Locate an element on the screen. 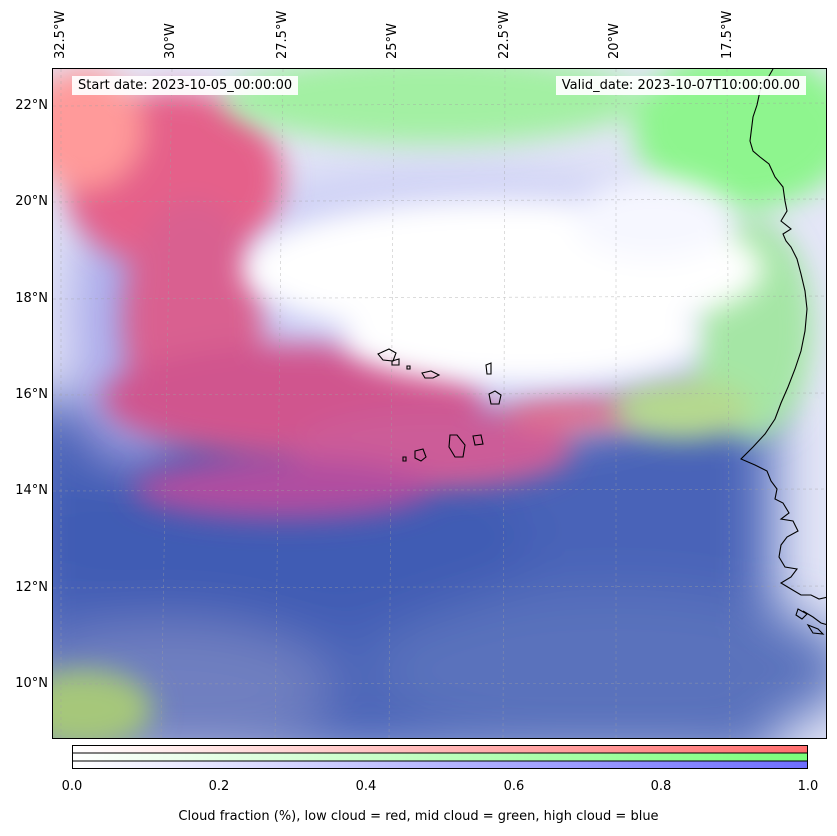 This screenshot has height=836, width=837. colorbar-tick-0-6: 0.6 is located at coordinates (514, 786).